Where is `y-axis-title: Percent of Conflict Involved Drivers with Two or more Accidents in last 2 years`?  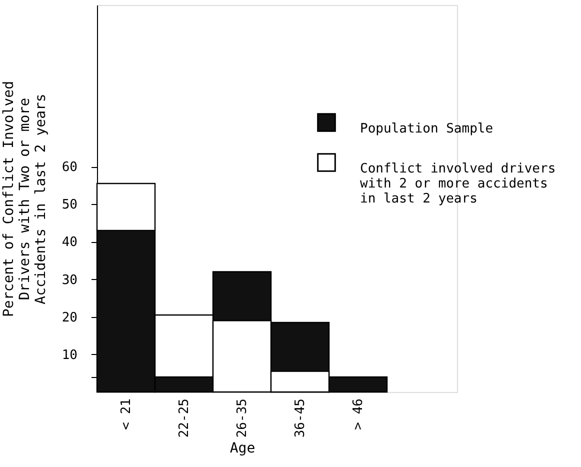
y-axis-title: Percent of Conflict Involved Drivers with Two or more Accidents in last 2 years is located at coordinates (24, 199).